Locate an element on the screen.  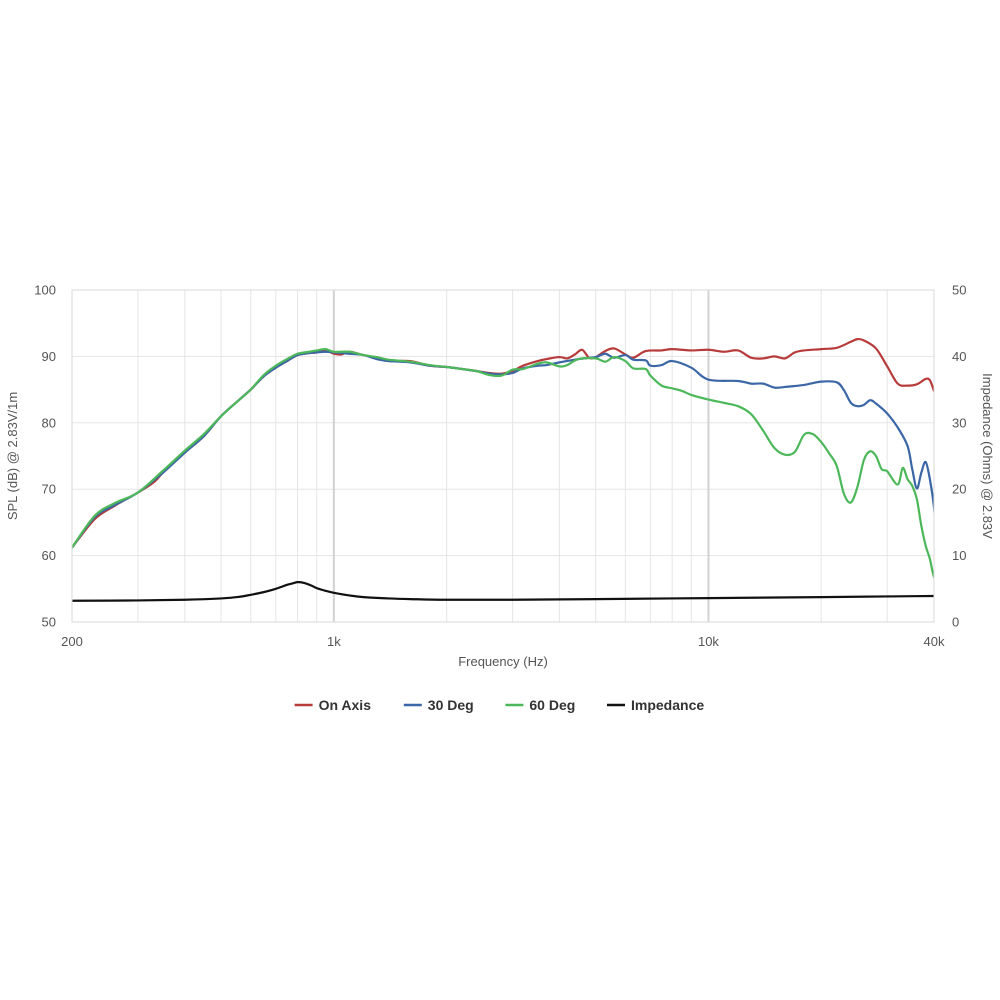
y-tick-label-right: 40 is located at coordinates (959, 356).